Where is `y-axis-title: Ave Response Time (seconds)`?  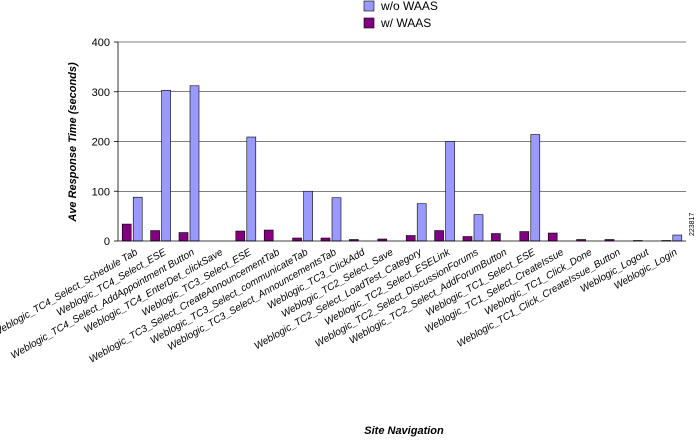
y-axis-title: Ave Response Time (seconds) is located at coordinates (73, 142).